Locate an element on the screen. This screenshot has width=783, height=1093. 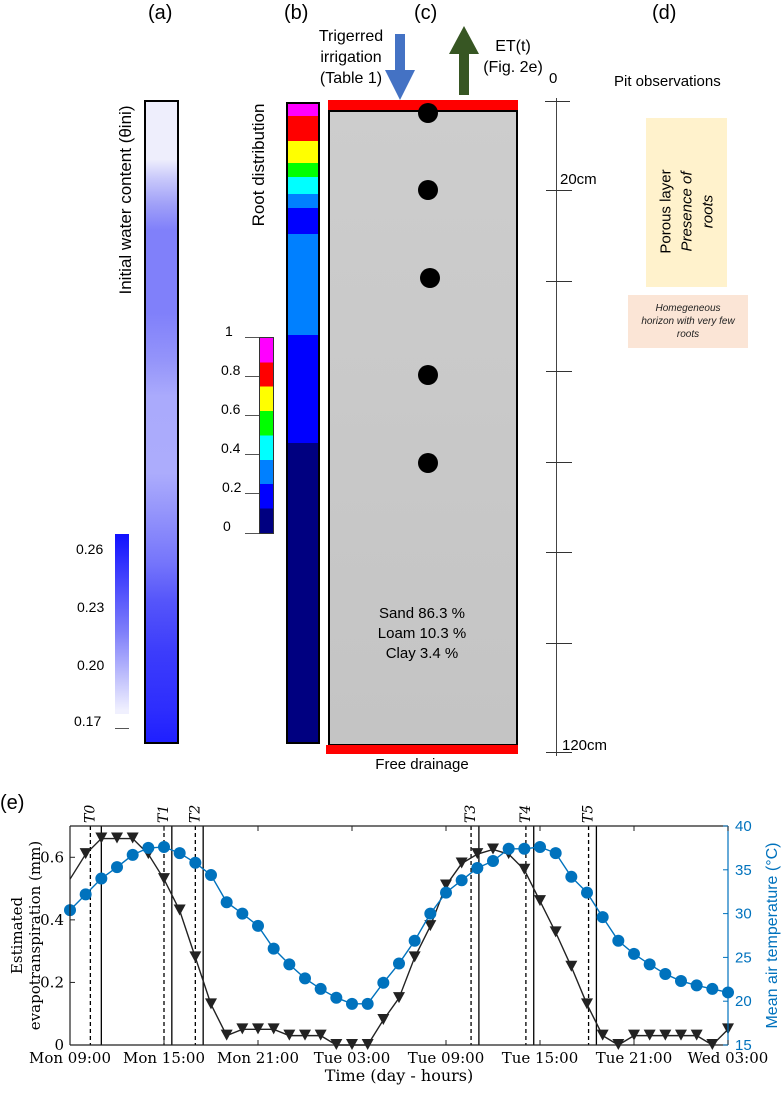
composition-line: Clay 3.4 % is located at coordinates (422, 653).